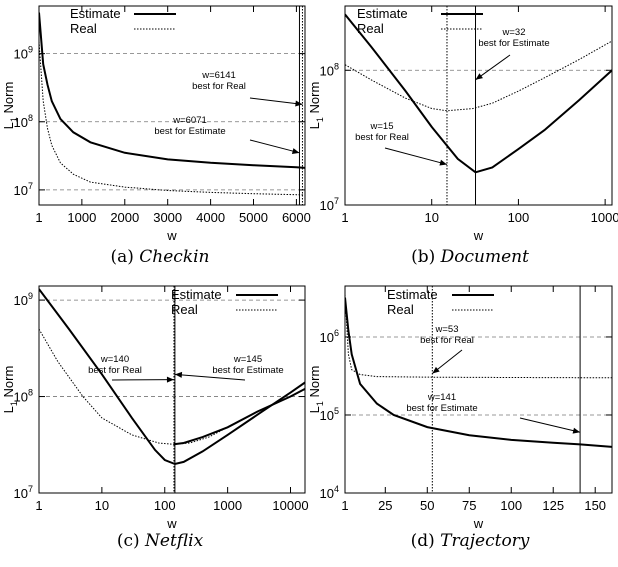 This screenshot has width=618, height=567. I want to click on annotation-text: w=32, so click(514, 32).